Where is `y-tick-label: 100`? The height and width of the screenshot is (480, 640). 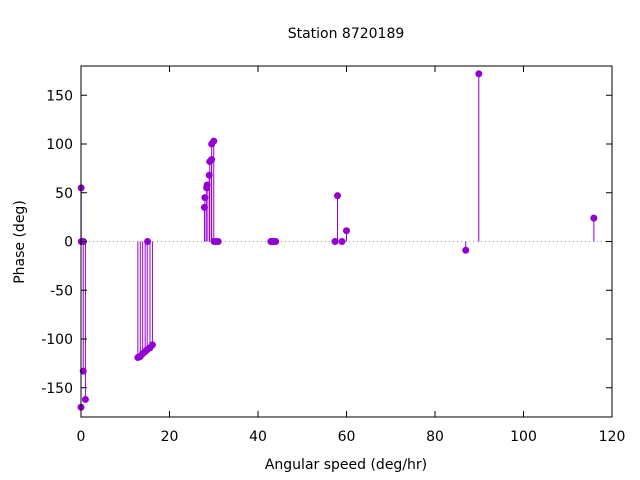 y-tick-label: 100 is located at coordinates (59, 145).